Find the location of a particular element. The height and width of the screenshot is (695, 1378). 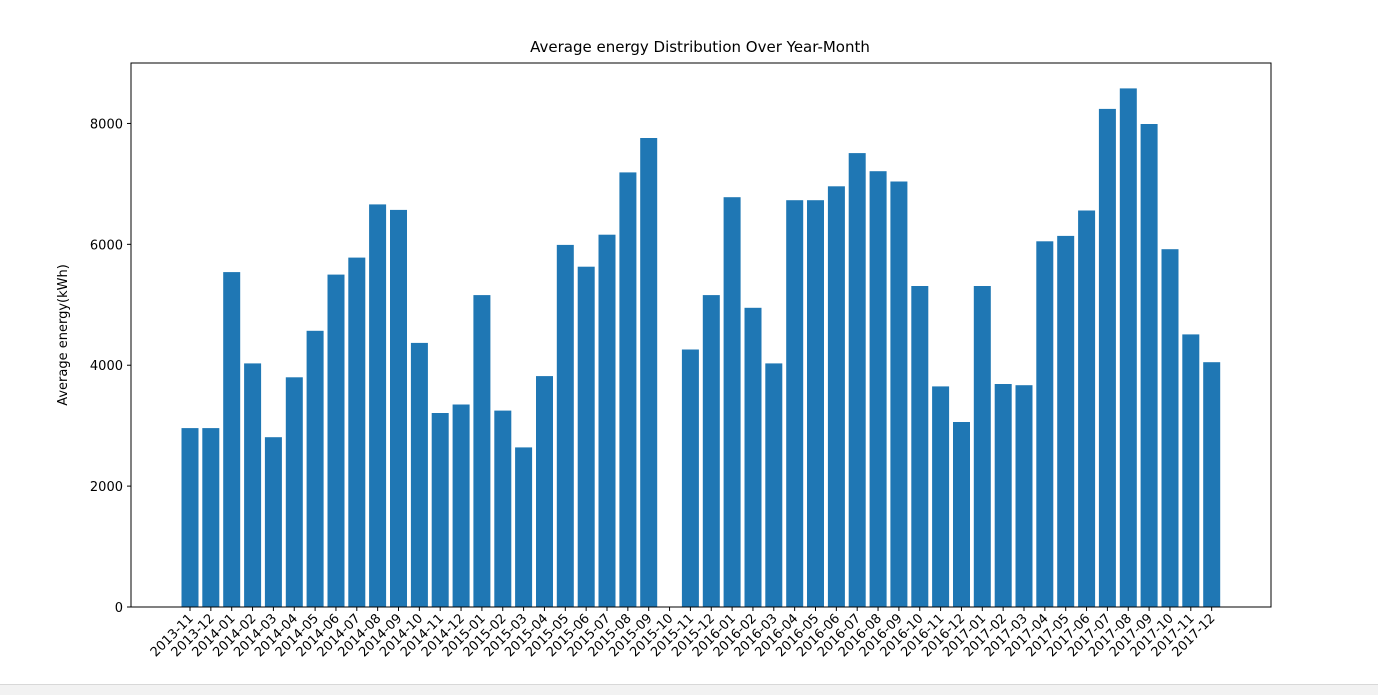

window-bottom-edge is located at coordinates (689, 689).